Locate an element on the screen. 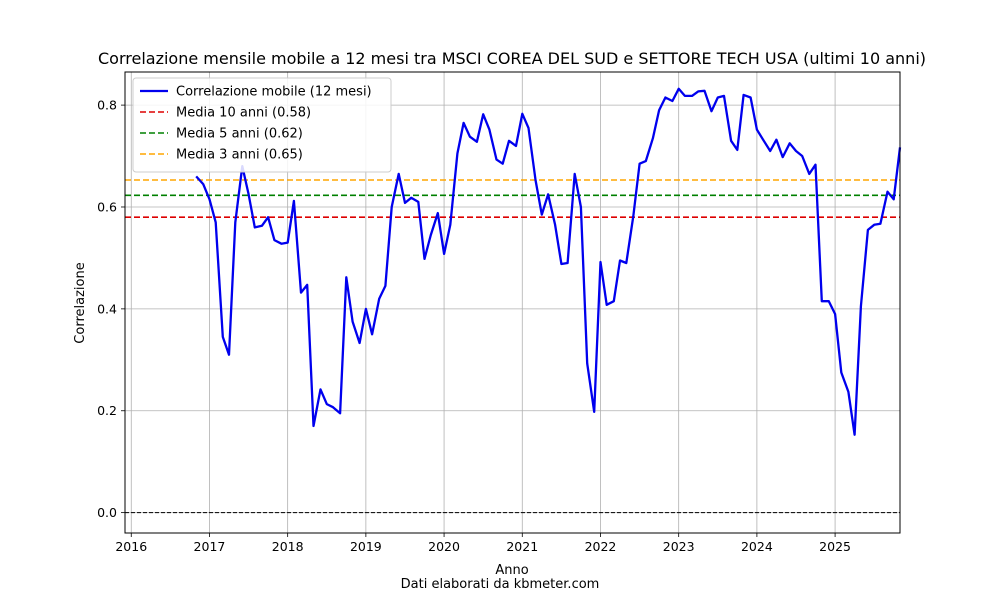  x-tick-label: 2017 is located at coordinates (210, 546).